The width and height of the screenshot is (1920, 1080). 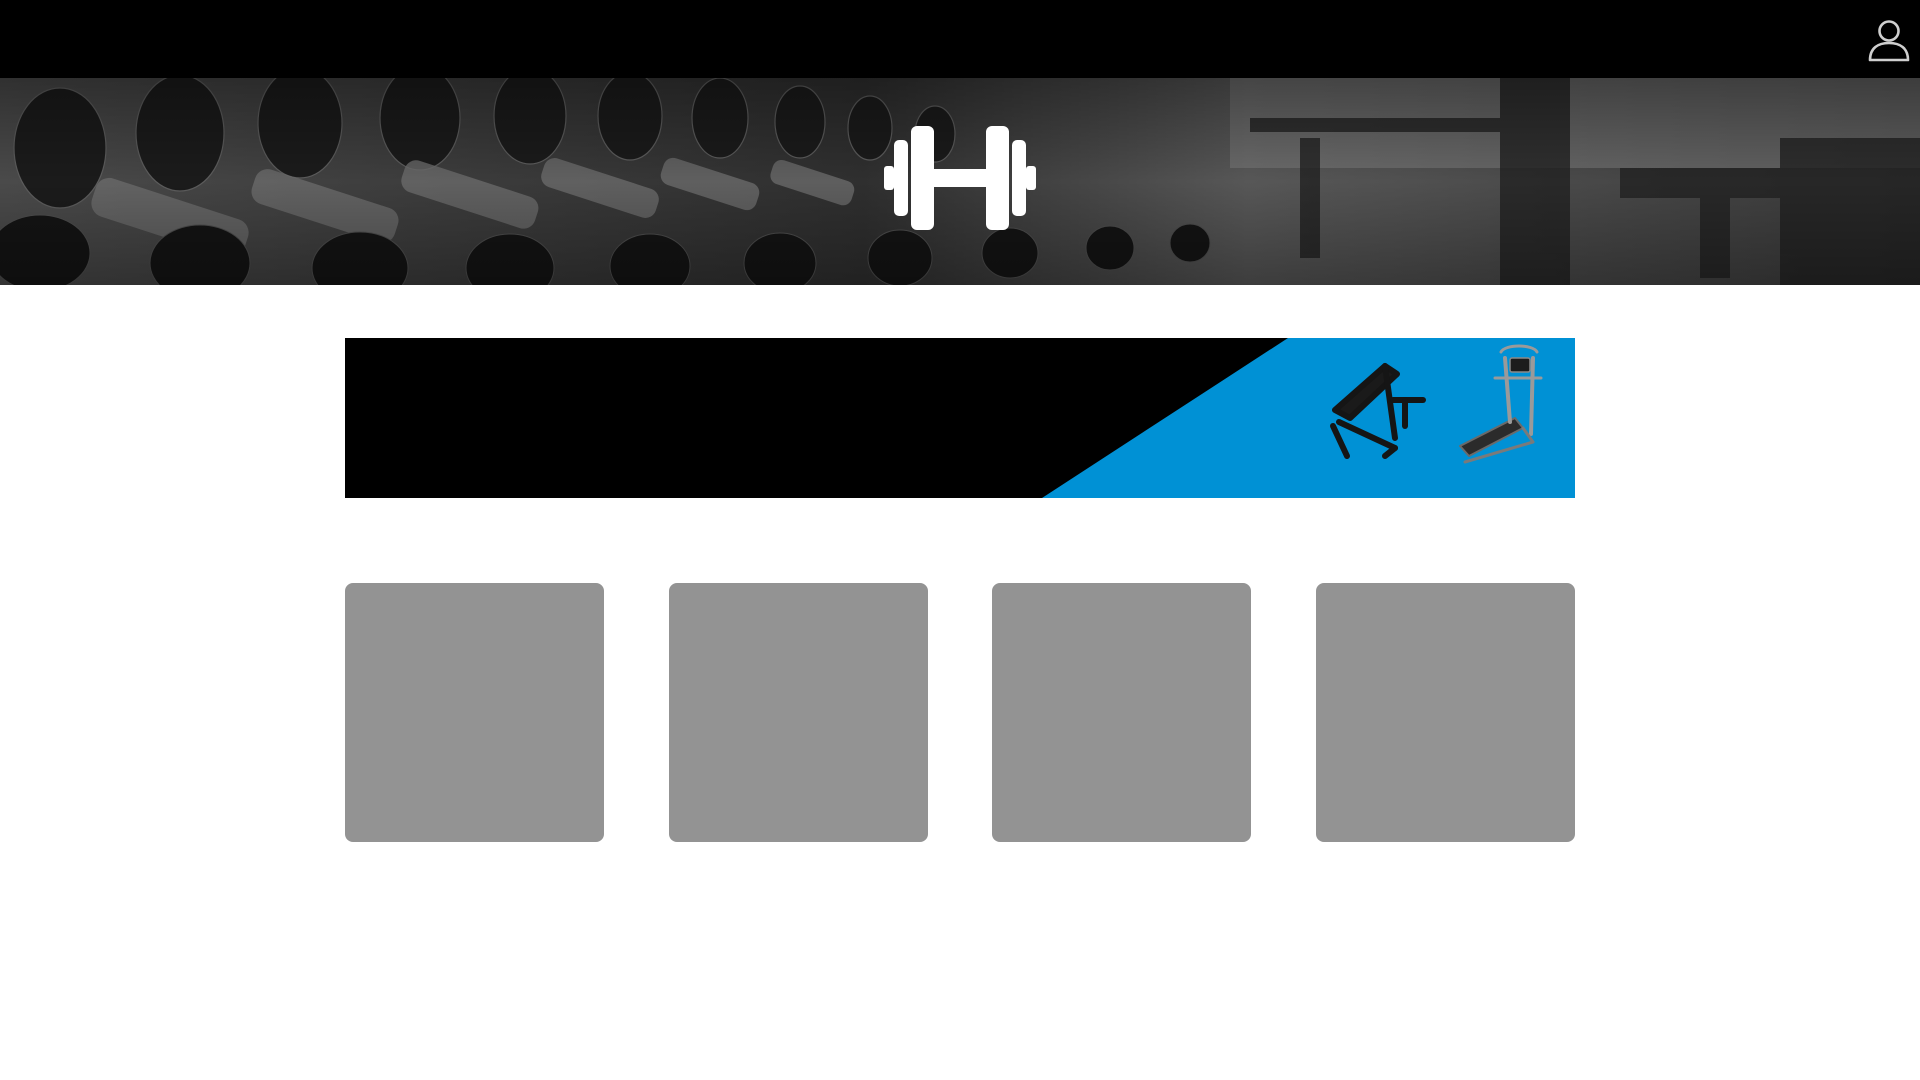 I want to click on top-navigation-bar, so click(x=960, y=39).